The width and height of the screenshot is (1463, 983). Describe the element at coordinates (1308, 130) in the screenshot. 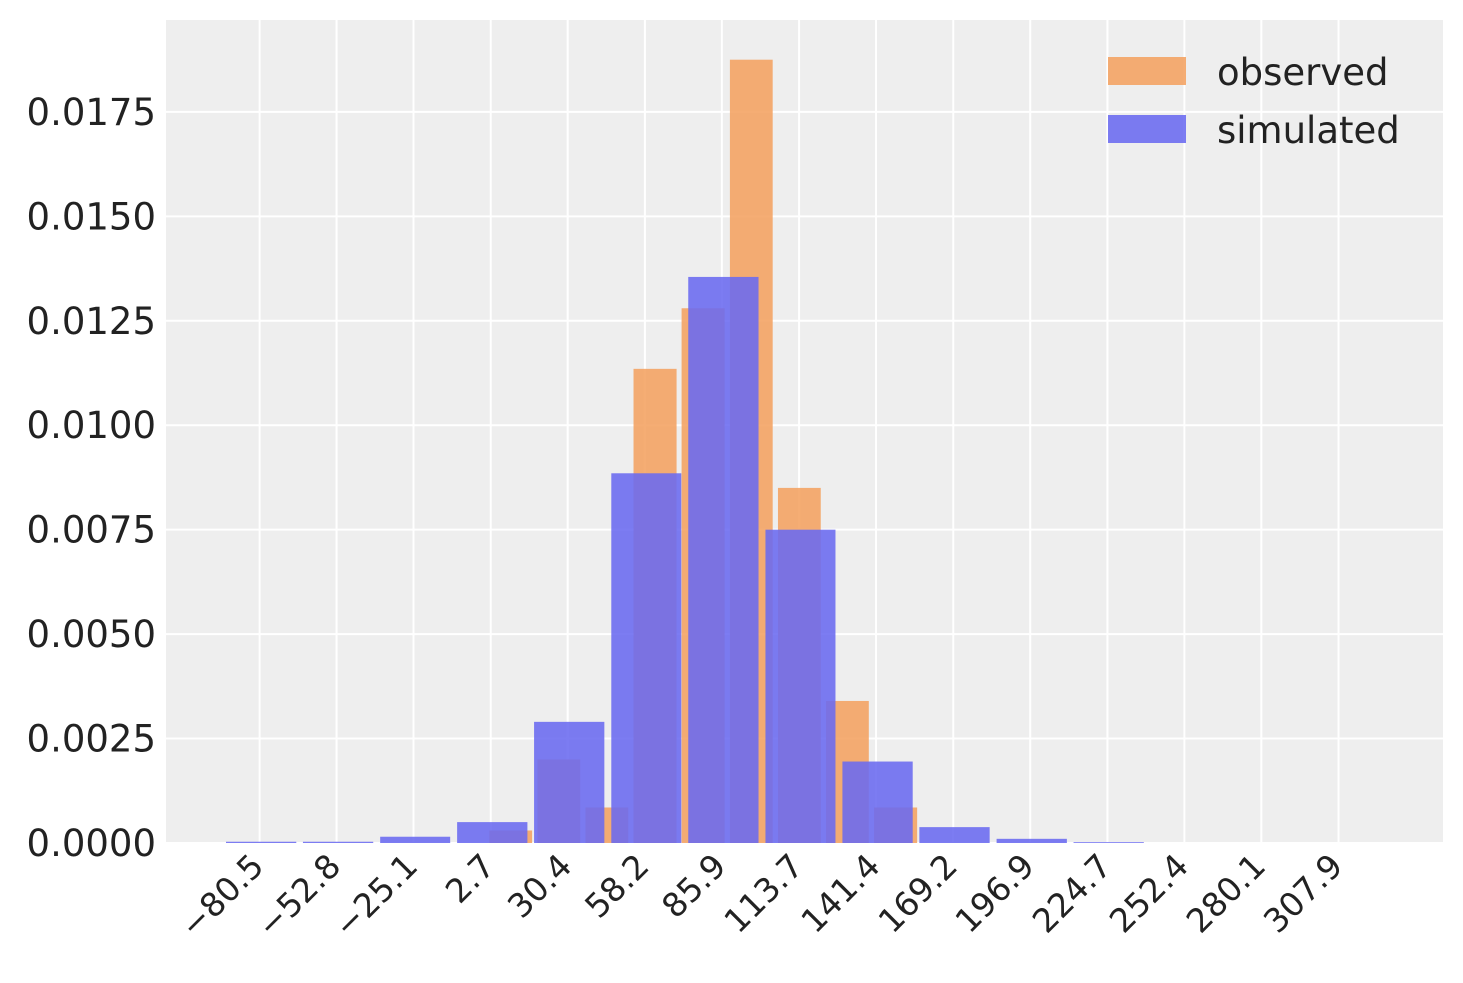

I see `legend-label-simulated: simulated` at that location.